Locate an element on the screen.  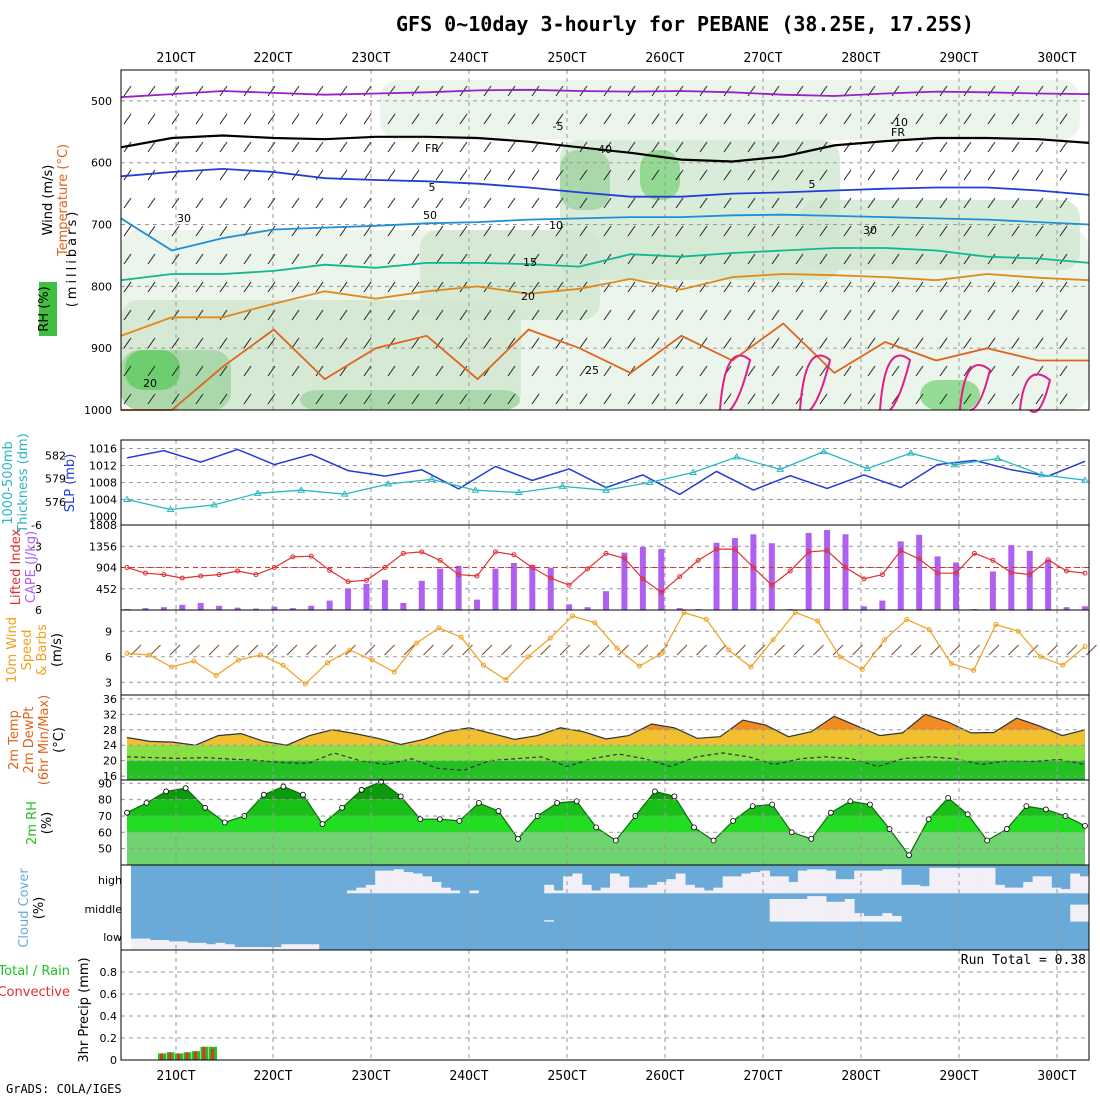
precip-panel-frame is located at coordinates (605, 1005).